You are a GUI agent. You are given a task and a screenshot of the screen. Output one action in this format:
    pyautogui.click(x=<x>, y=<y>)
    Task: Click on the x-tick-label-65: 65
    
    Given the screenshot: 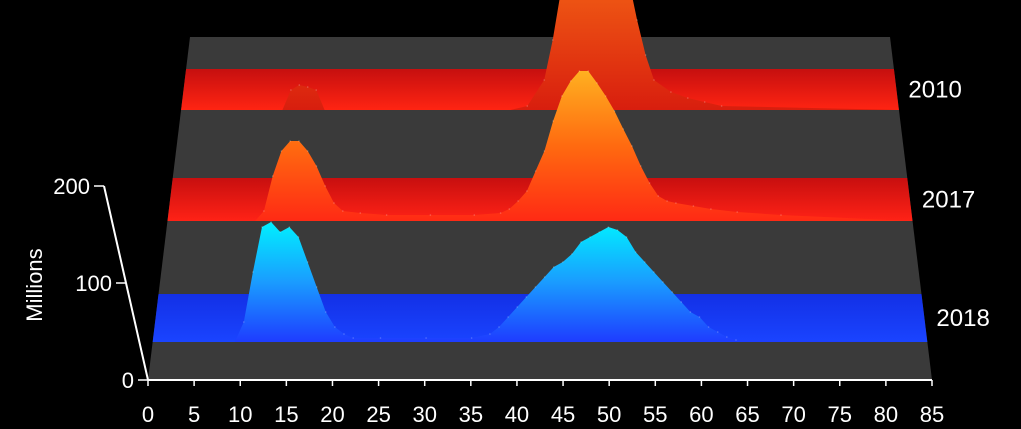 What is the action you would take?
    pyautogui.click(x=747, y=414)
    